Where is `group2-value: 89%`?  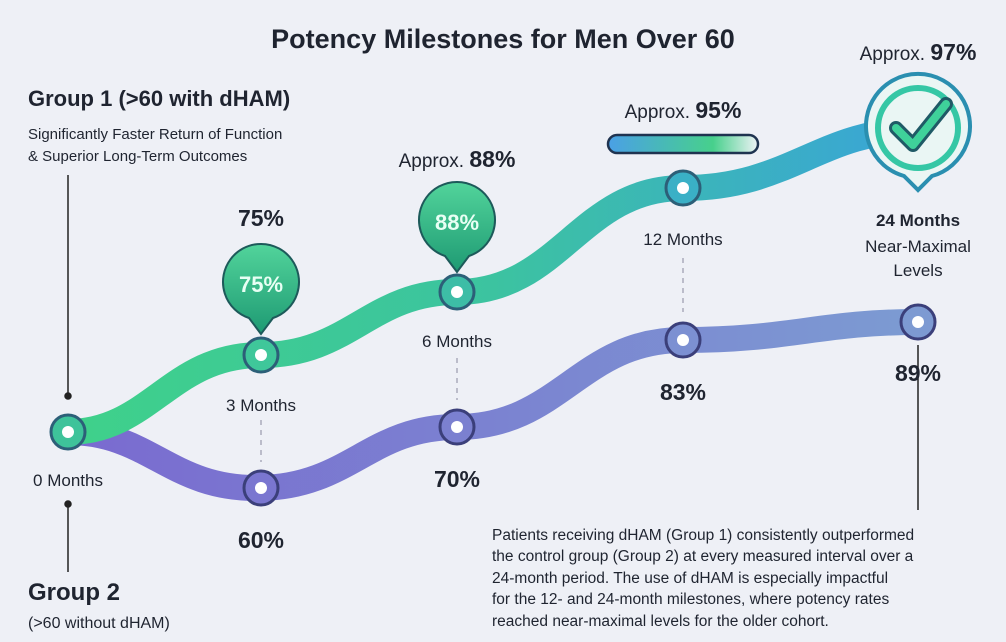
group2-value: 89% is located at coordinates (918, 373).